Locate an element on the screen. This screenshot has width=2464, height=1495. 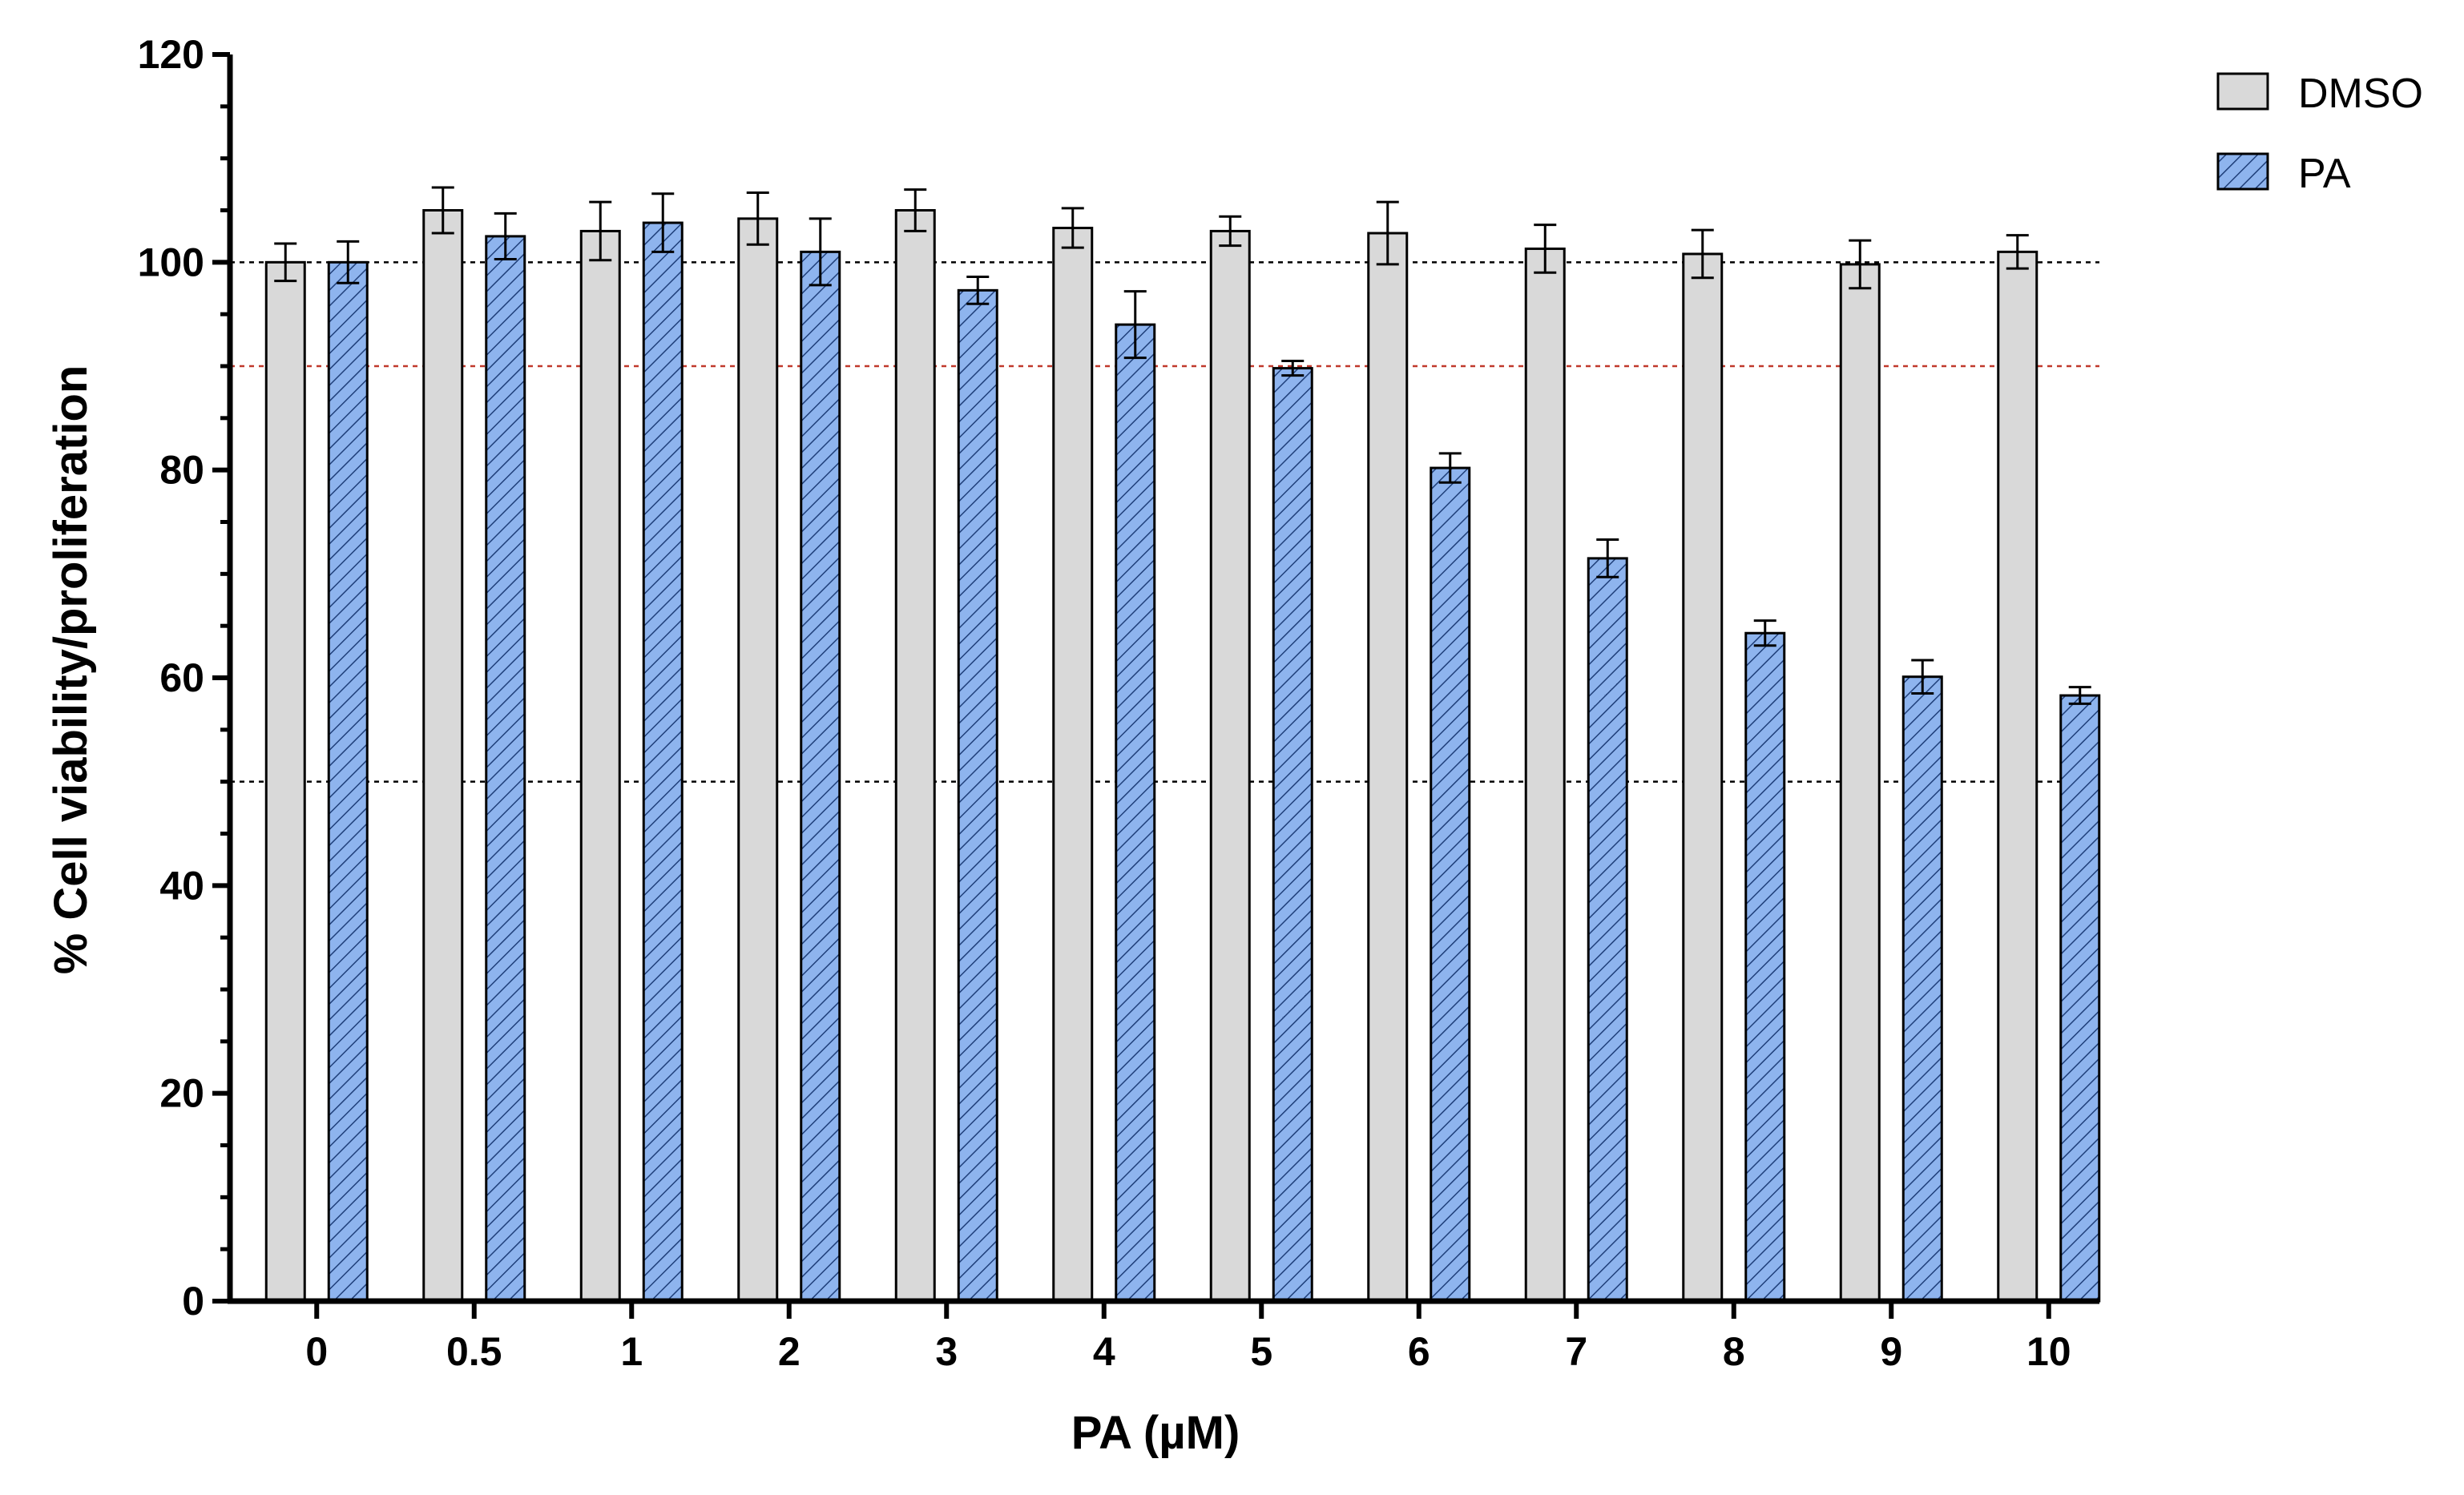
x-tick-label: 0.5 is located at coordinates (474, 1351).